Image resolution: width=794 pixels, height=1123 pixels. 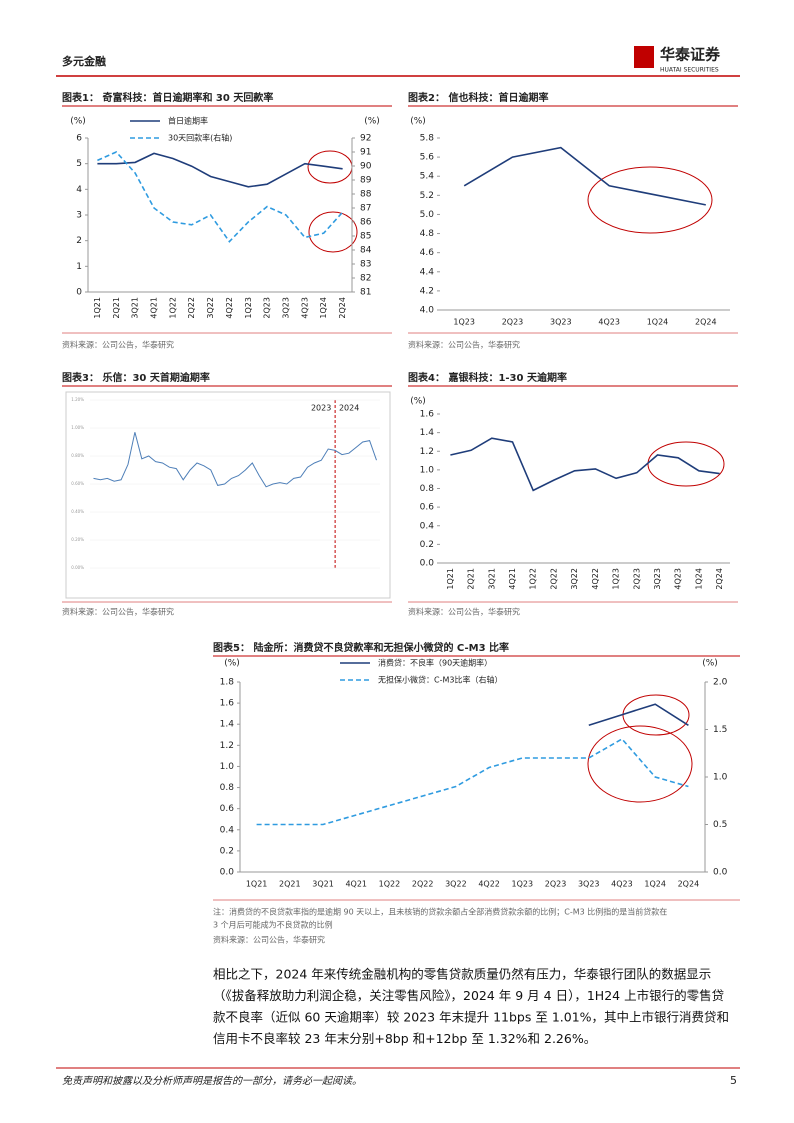 I want to click on chart-title: 图表1： 奇富科技：首日逾期率和 30 天回款率, so click(x=167, y=97).